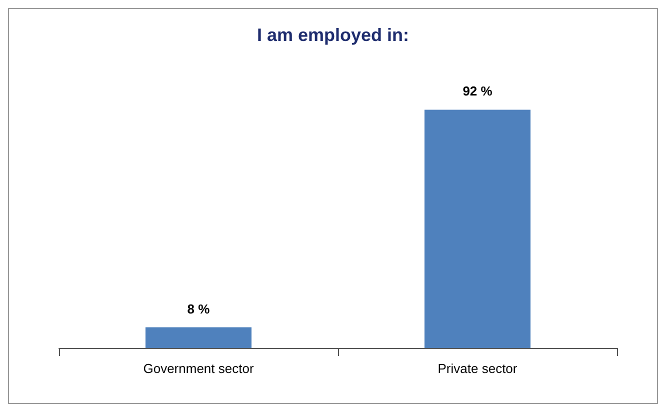  Describe the element at coordinates (198, 368) in the screenshot. I see `x-tick-label: Government sector` at that location.